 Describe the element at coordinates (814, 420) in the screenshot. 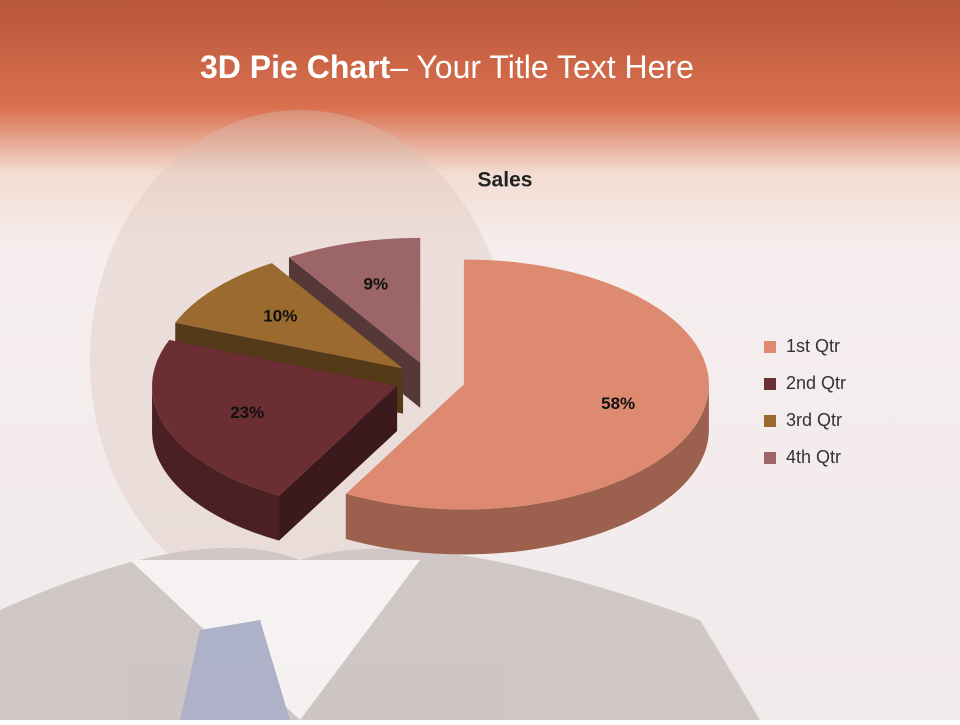

I see `legend-label: 3rd Qtr` at that location.